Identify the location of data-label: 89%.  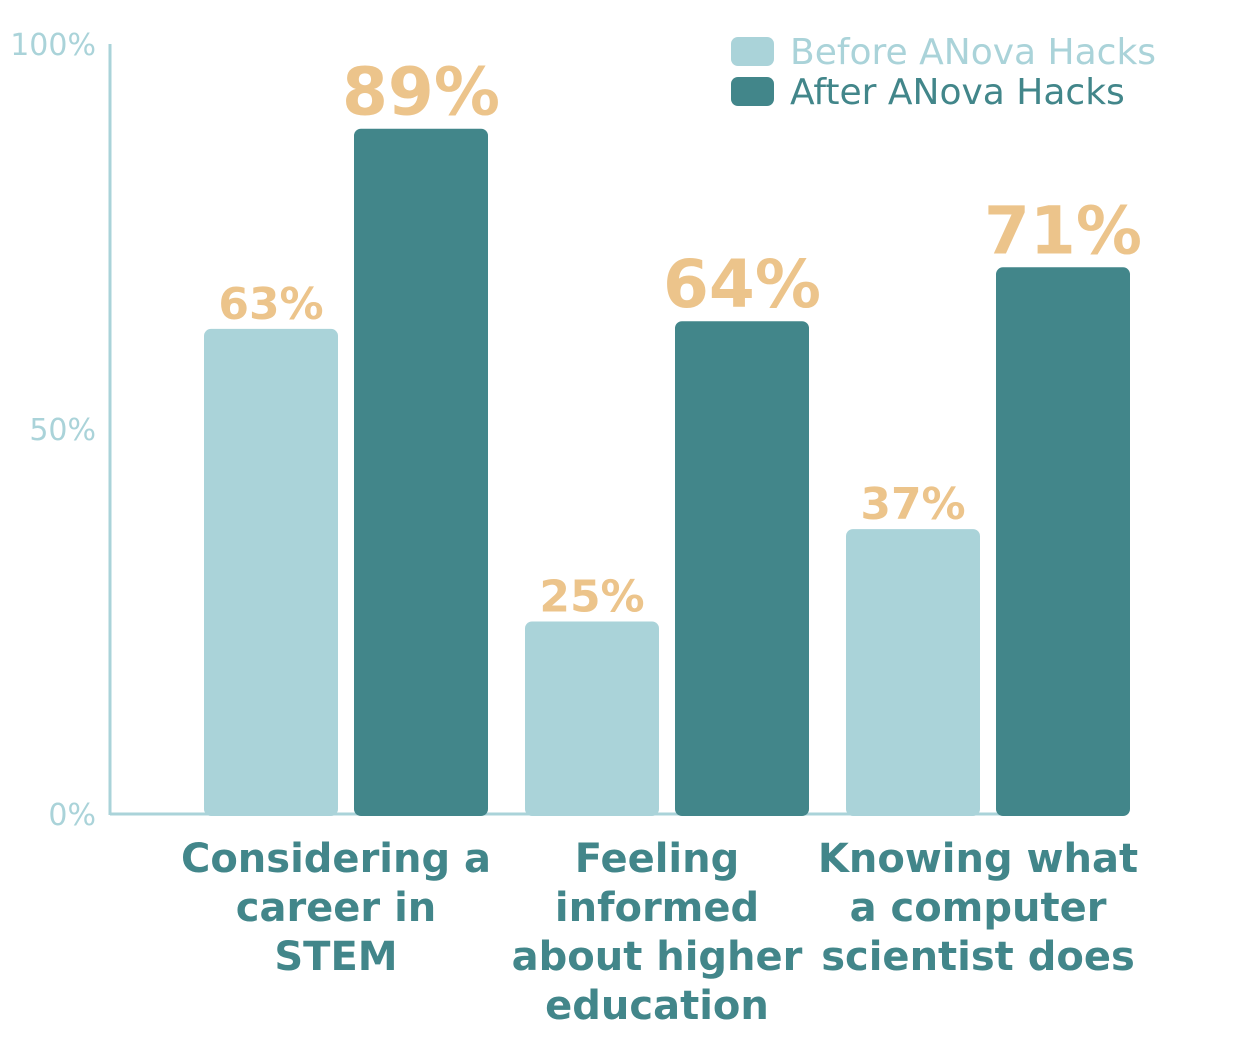
(421, 92).